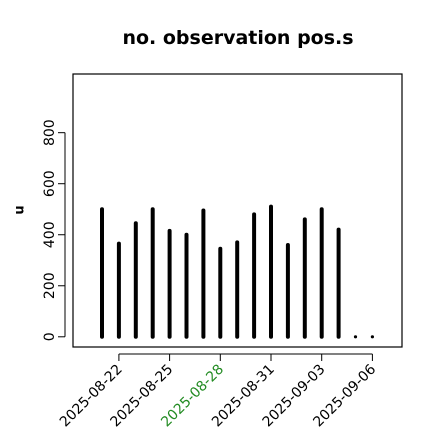 Image resolution: width=440 pixels, height=445 pixels. Describe the element at coordinates (50, 336) in the screenshot. I see `y-tick-label: 0` at that location.